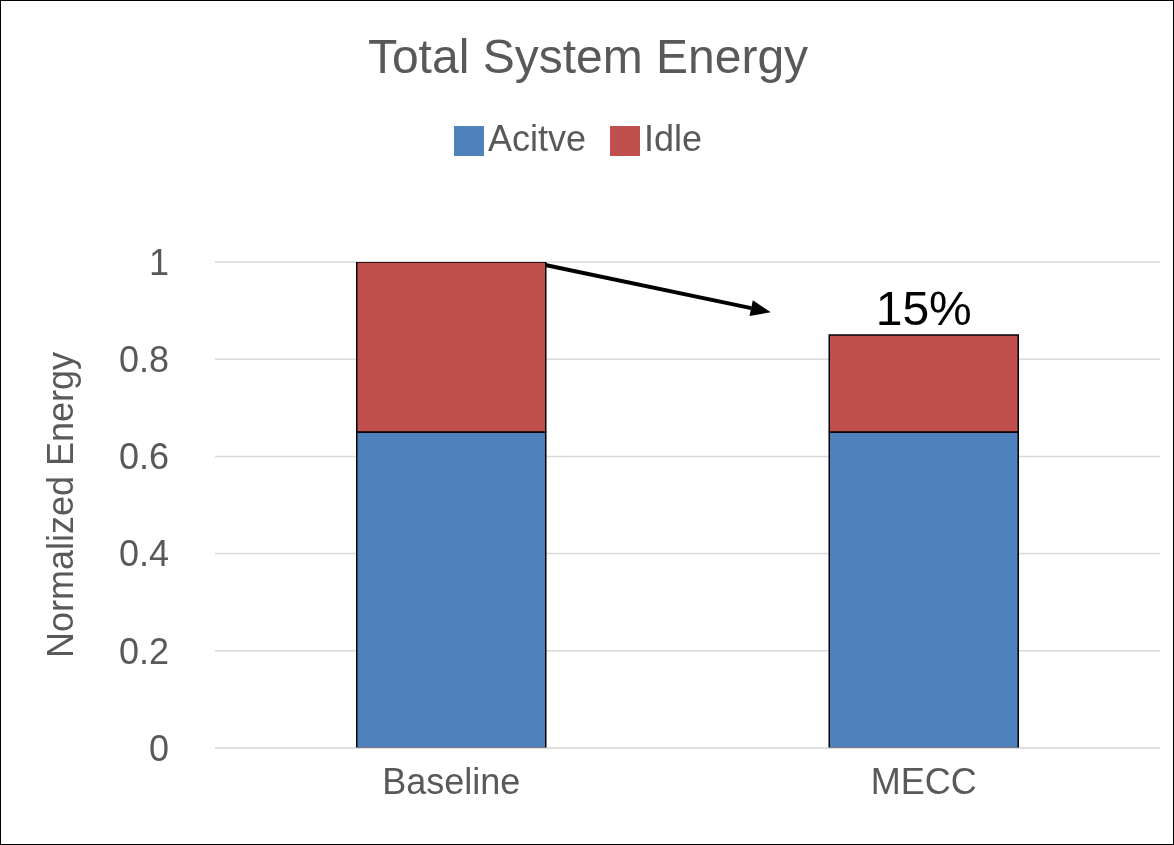  Describe the element at coordinates (143, 457) in the screenshot. I see `y-tick-label: 0.6` at that location.